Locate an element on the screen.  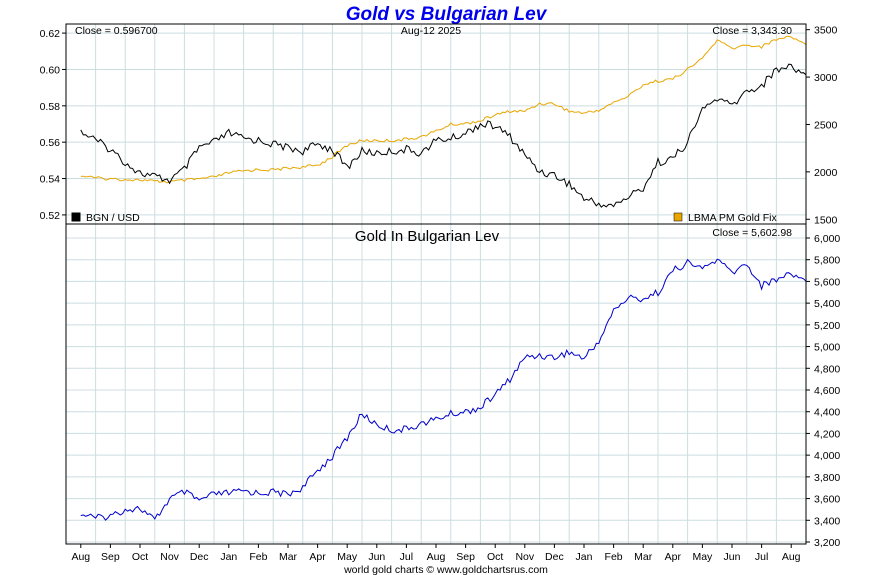
y-tick-label-bottom: 5,200 is located at coordinates (827, 326).